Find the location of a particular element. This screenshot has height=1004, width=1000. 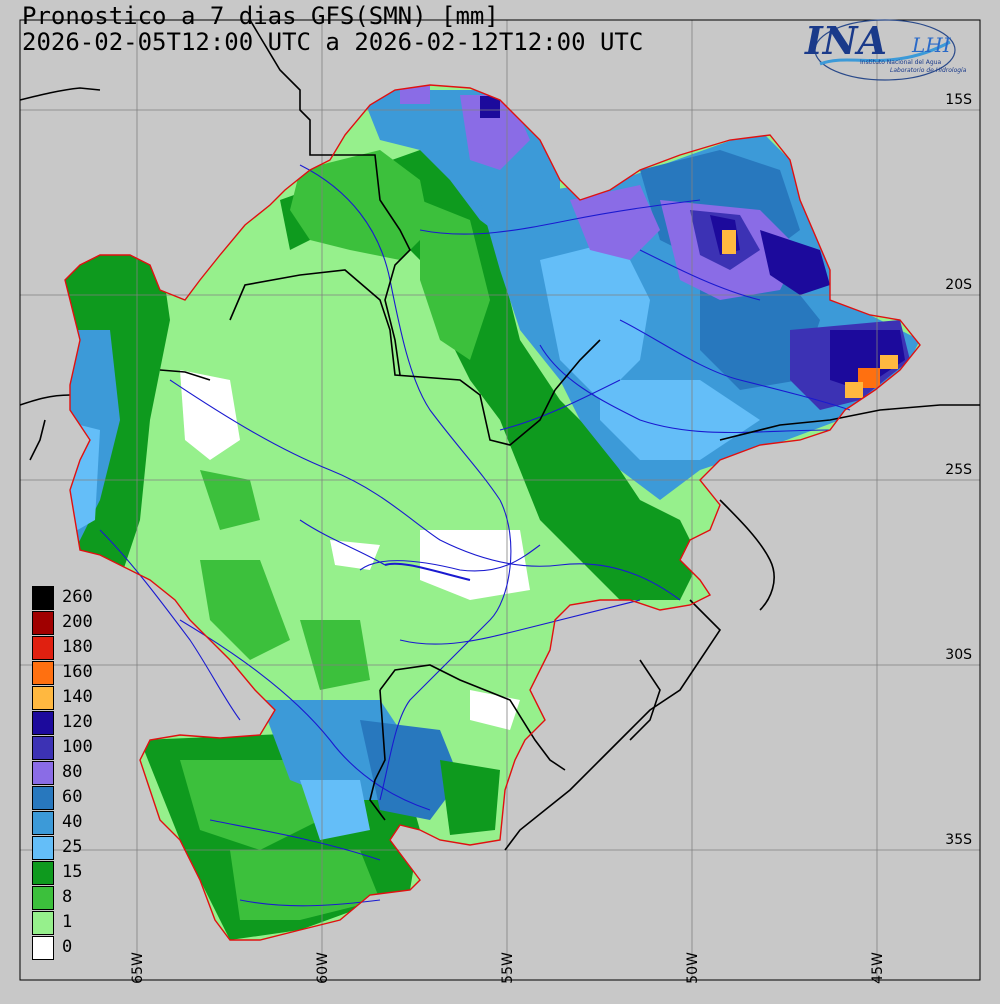

legend-item: 40 is located at coordinates (82, 823).